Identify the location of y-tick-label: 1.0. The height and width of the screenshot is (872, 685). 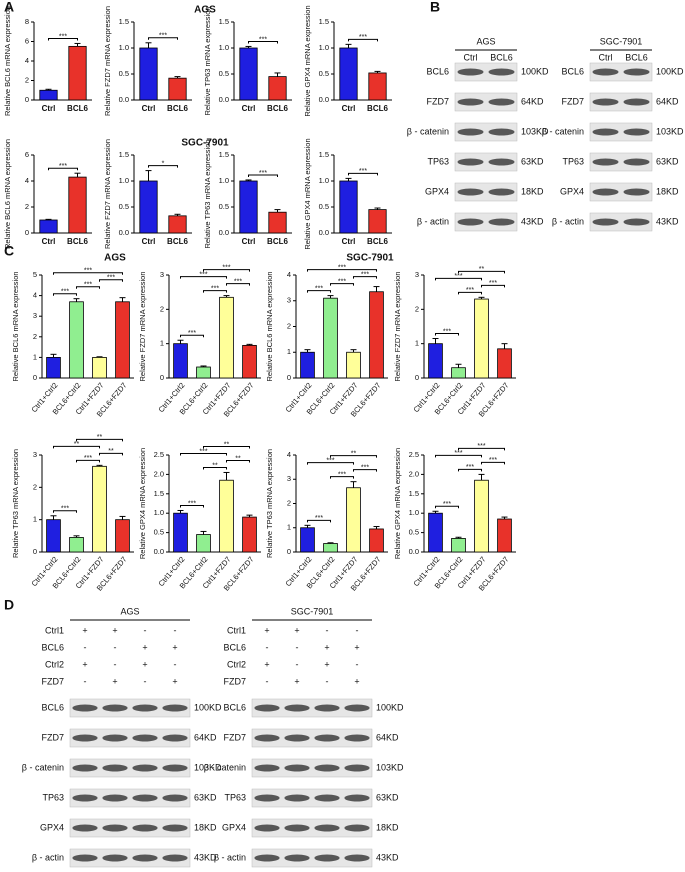
(324, 180).